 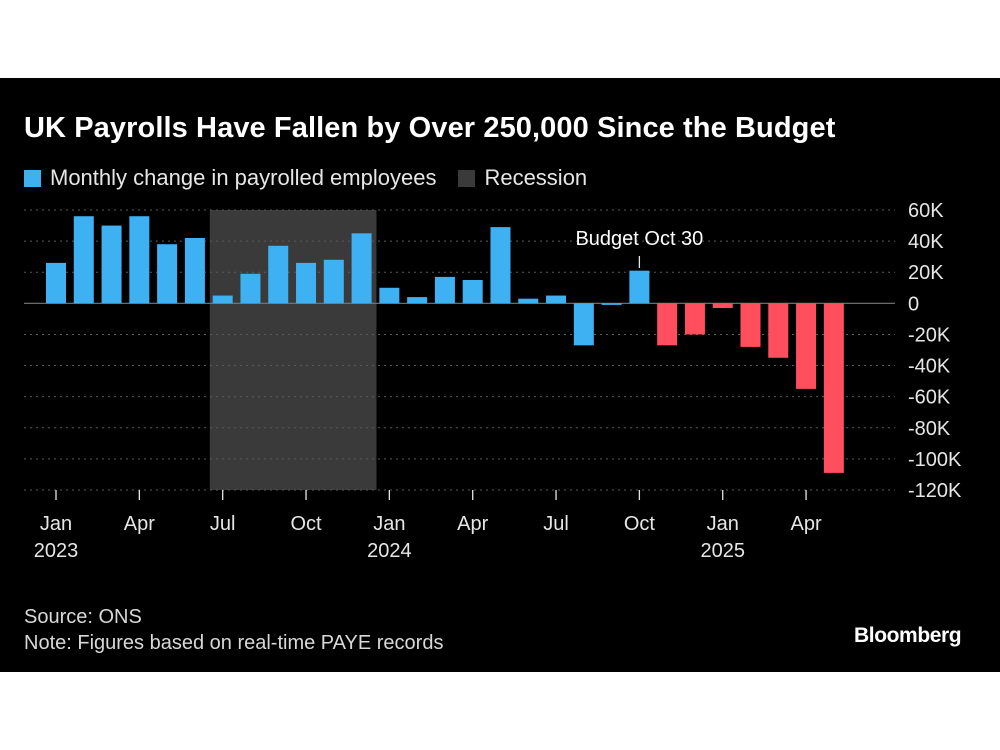 What do you see at coordinates (926, 273) in the screenshot?
I see `y-tick-label: 20K` at bounding box center [926, 273].